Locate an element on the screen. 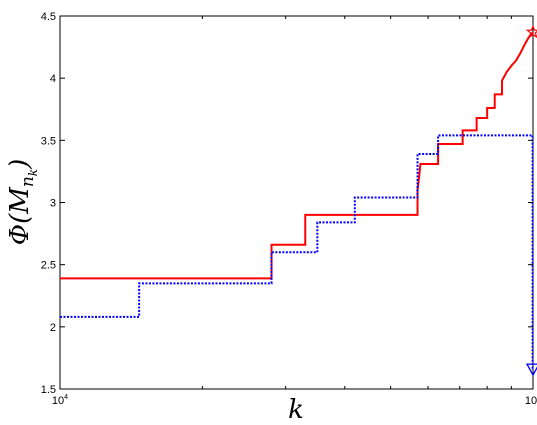 The height and width of the screenshot is (425, 537). y-axis-label-text: Φ(Mnk) is located at coordinates (22, 202).